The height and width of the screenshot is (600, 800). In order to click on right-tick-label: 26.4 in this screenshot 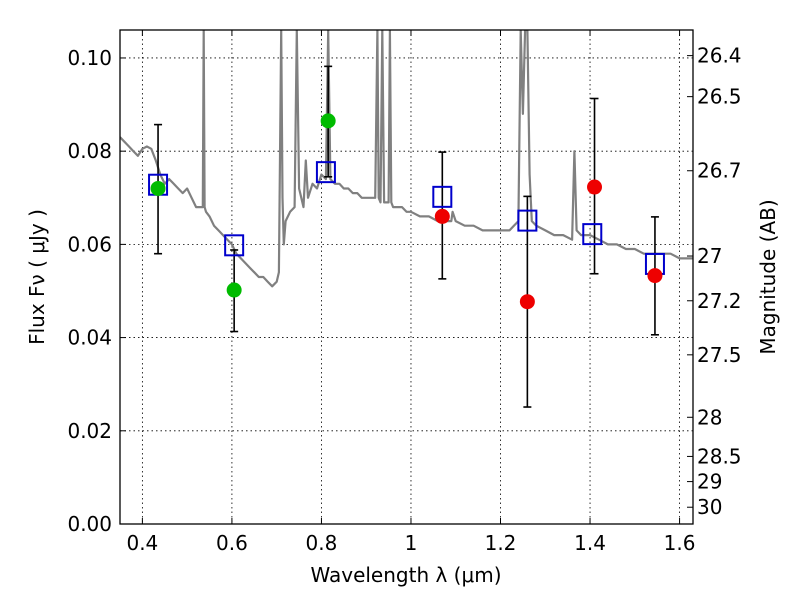, I will do `click(719, 56)`.